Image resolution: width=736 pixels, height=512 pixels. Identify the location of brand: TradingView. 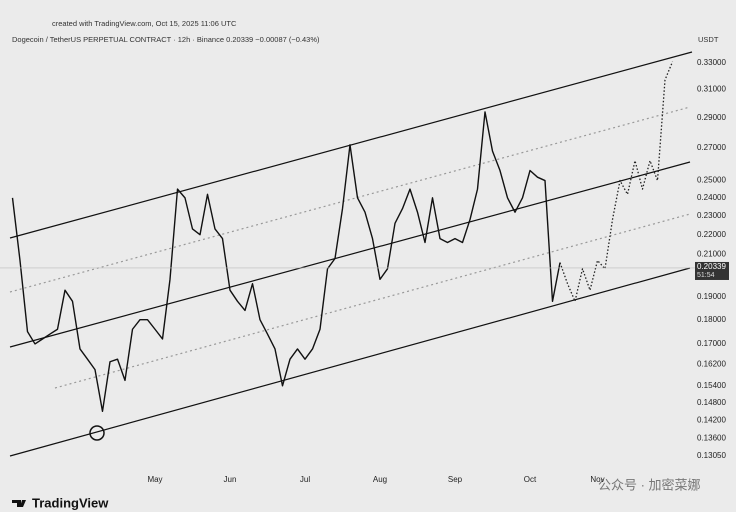
(70, 502).